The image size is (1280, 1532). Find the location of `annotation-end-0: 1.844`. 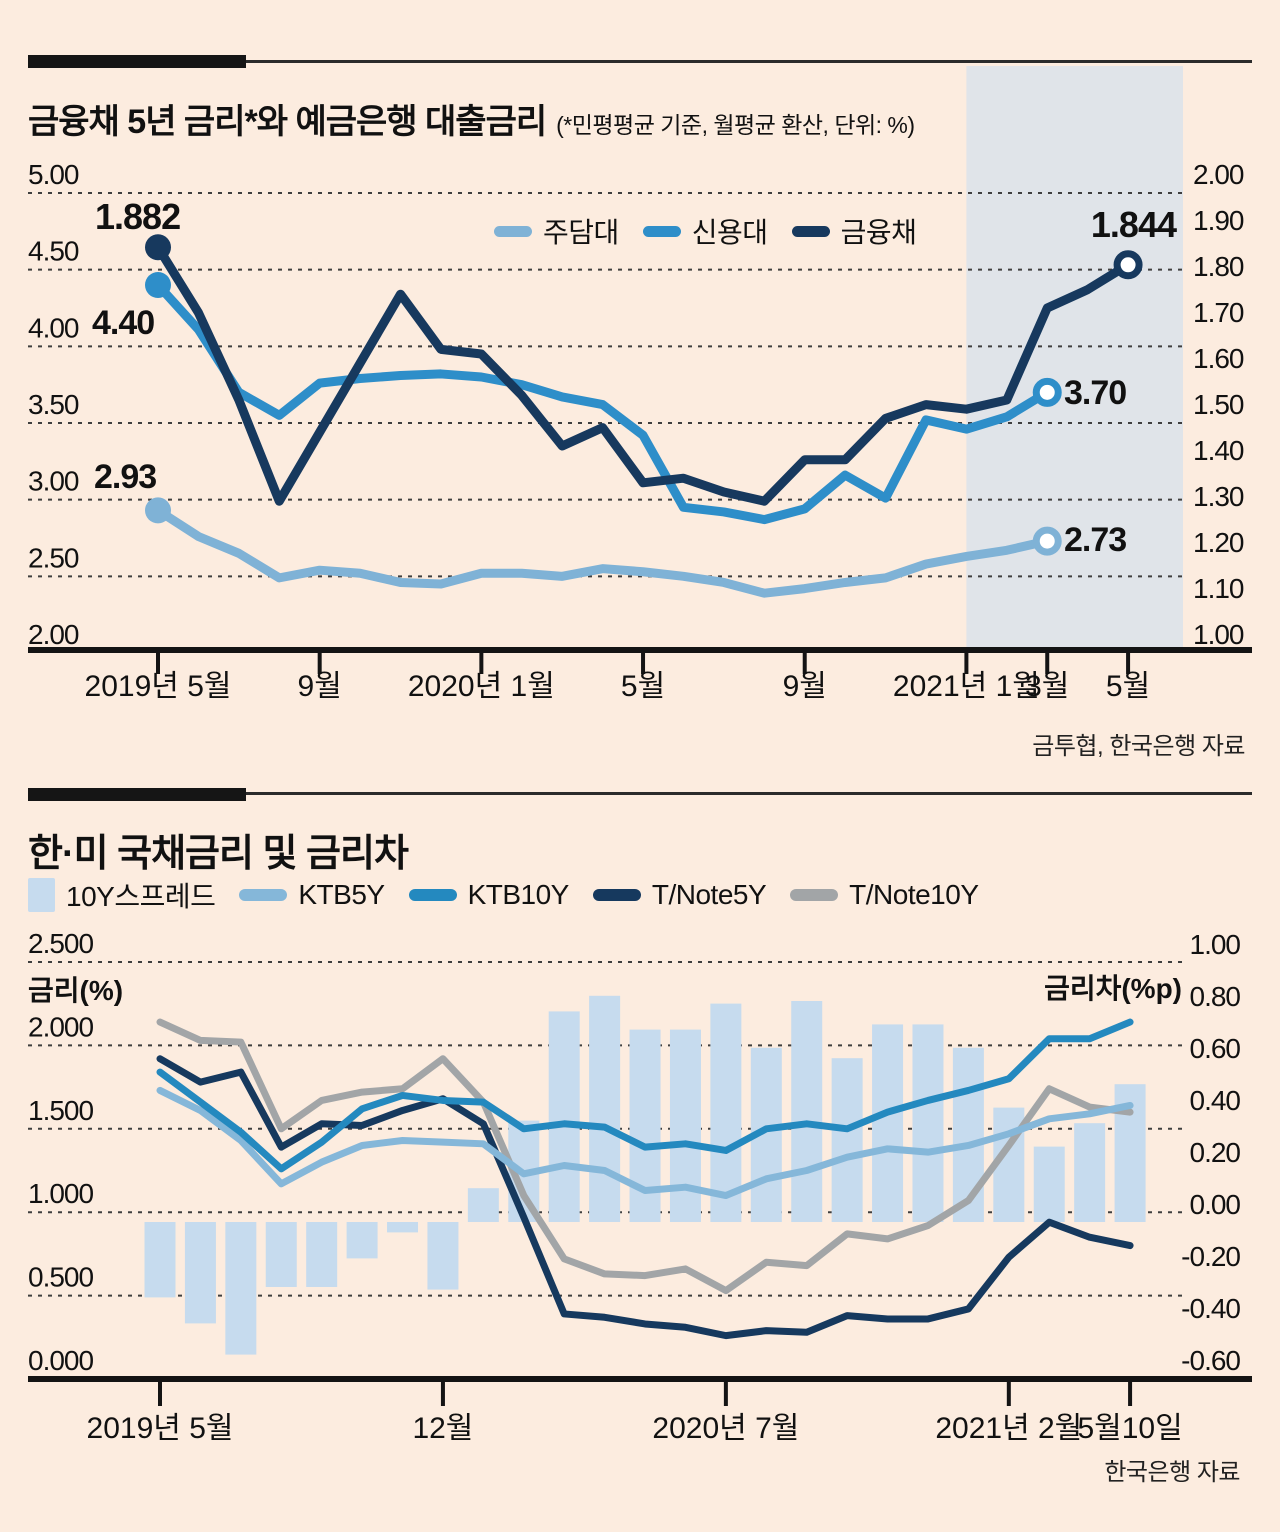

annotation-end-0: 1.844 is located at coordinates (1134, 224).